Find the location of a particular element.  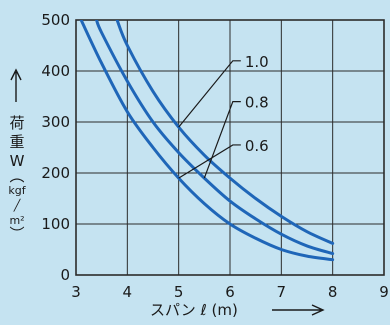

y-axis-label: 荷 重 W ︵ kgf ╱ m² ︶ is located at coordinates (17, 155).